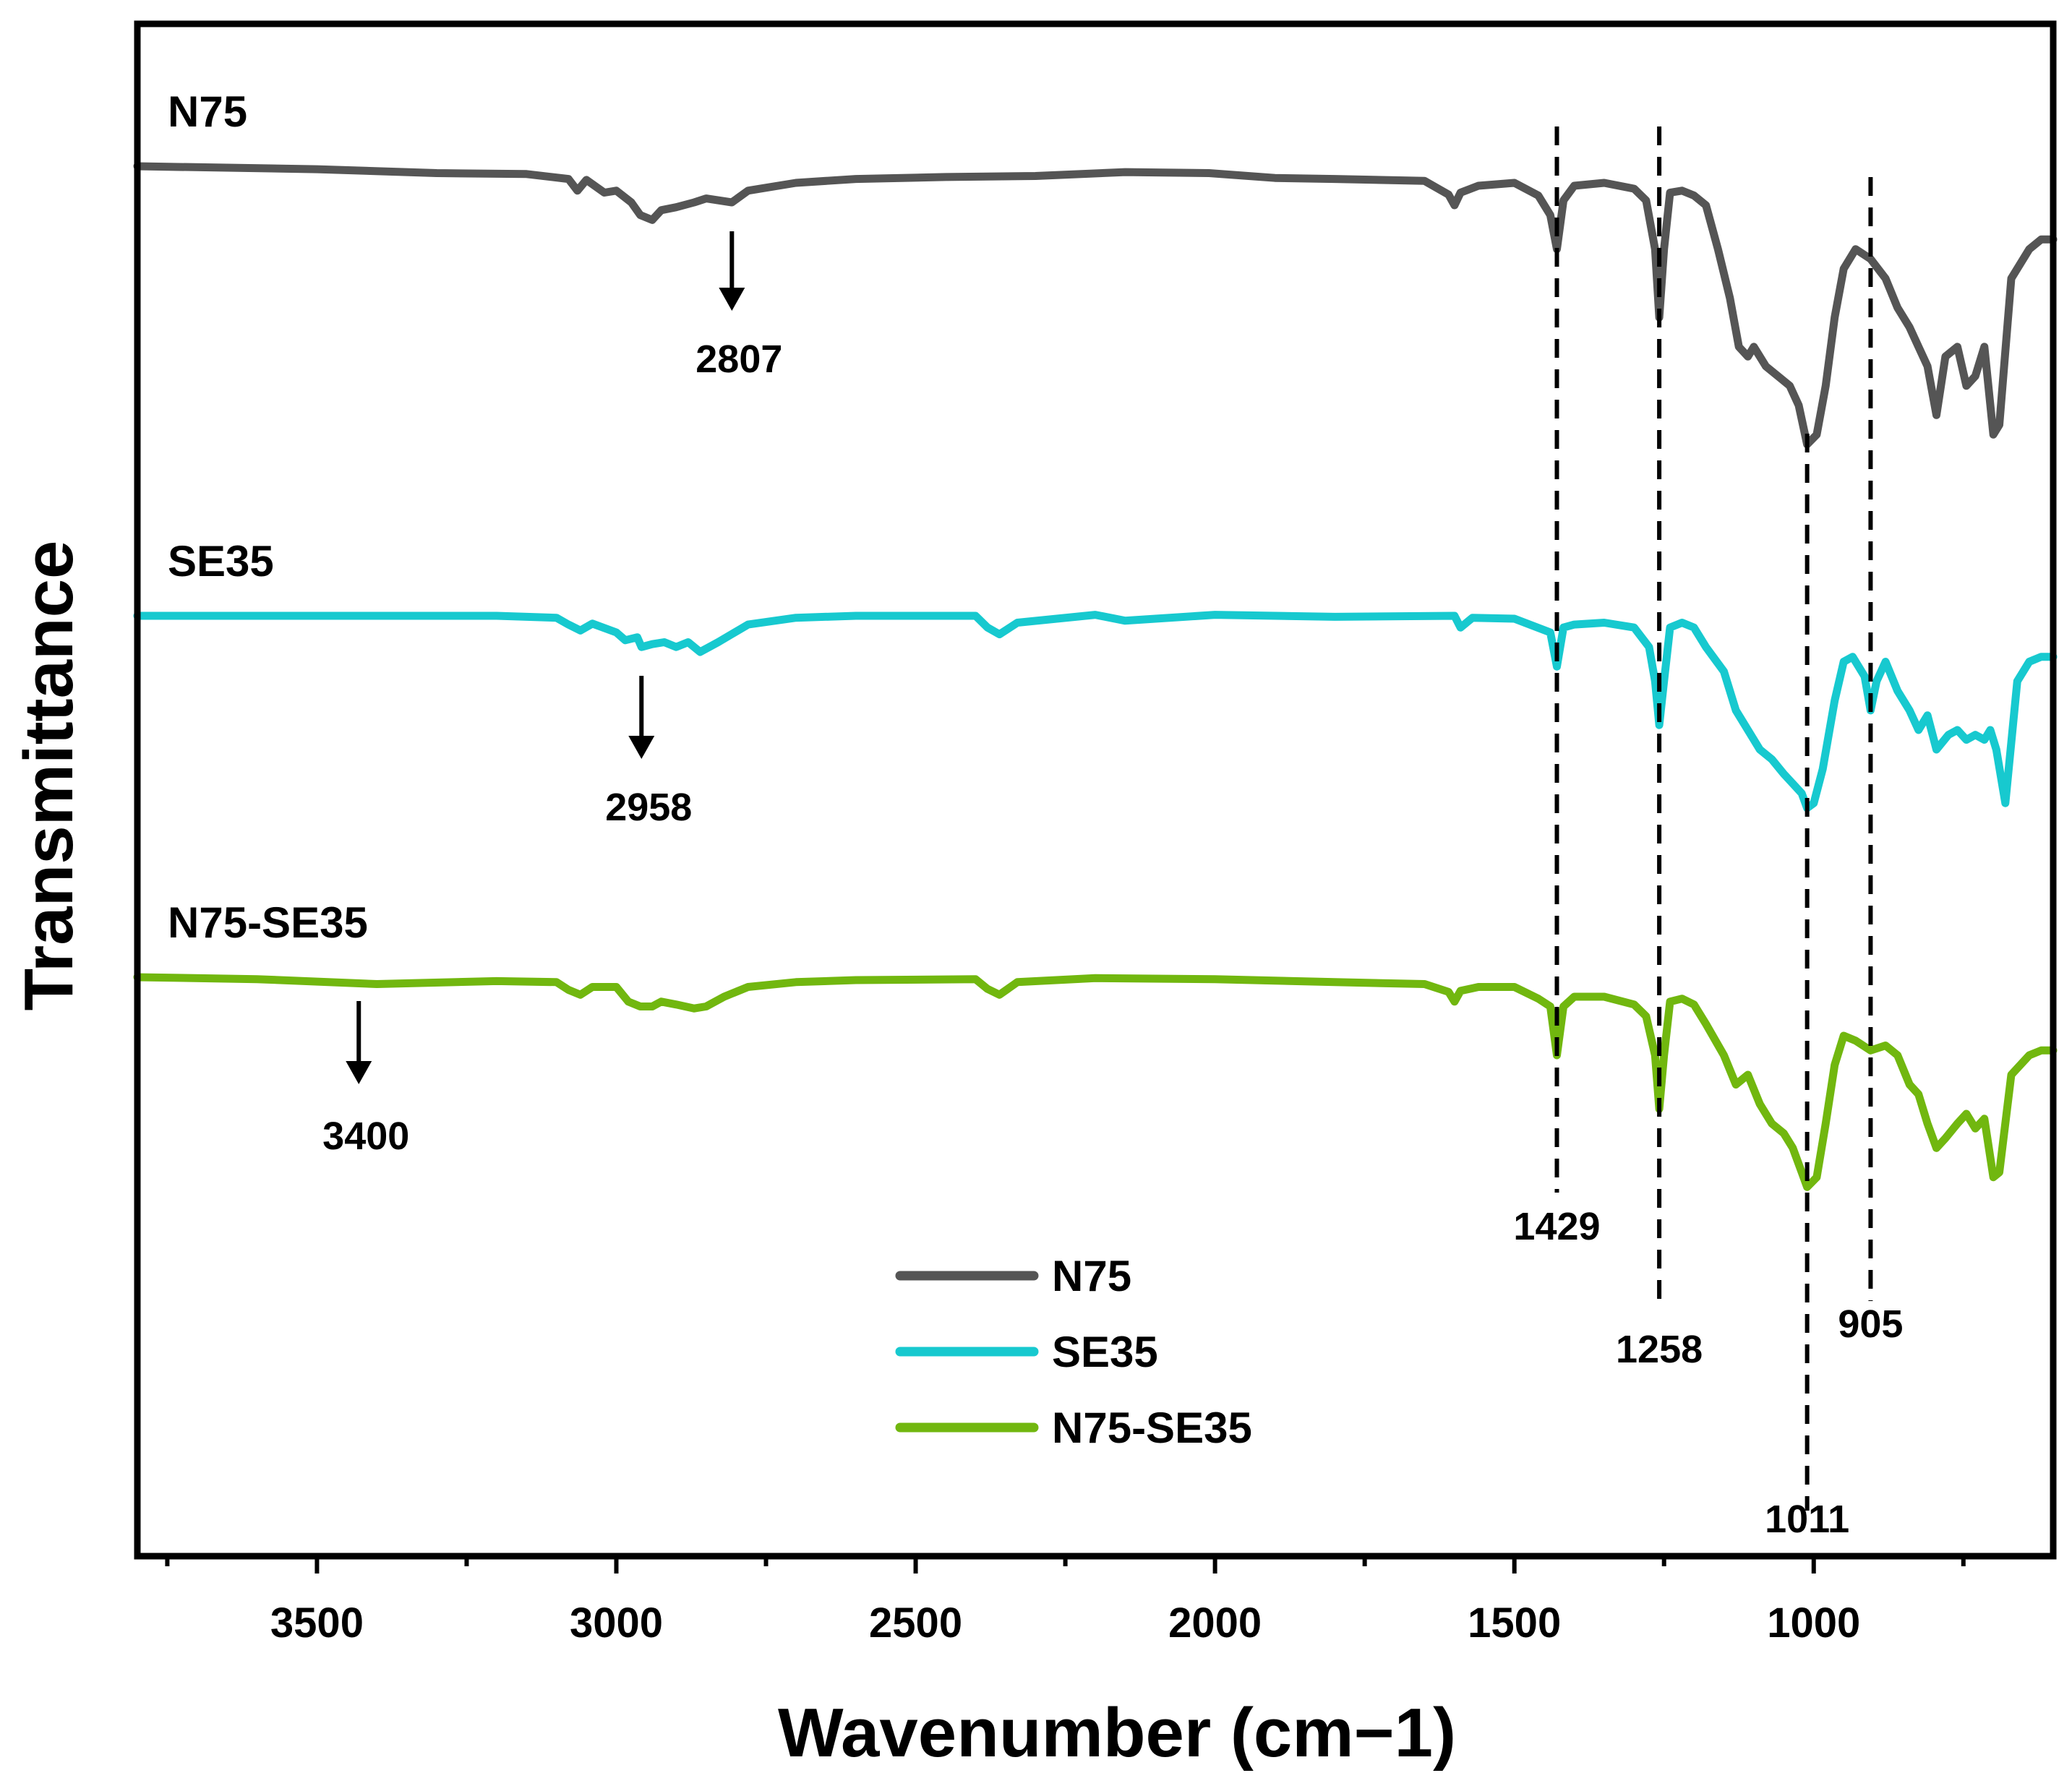  I want to click on series-label-se35: SE35, so click(221, 561).